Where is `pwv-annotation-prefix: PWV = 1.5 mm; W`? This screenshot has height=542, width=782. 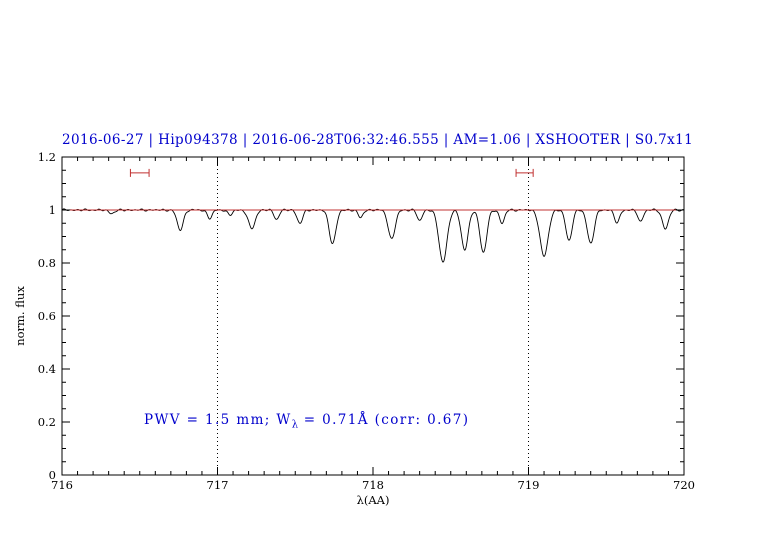 pwv-annotation-prefix: PWV = 1.5 mm; W is located at coordinates (218, 420).